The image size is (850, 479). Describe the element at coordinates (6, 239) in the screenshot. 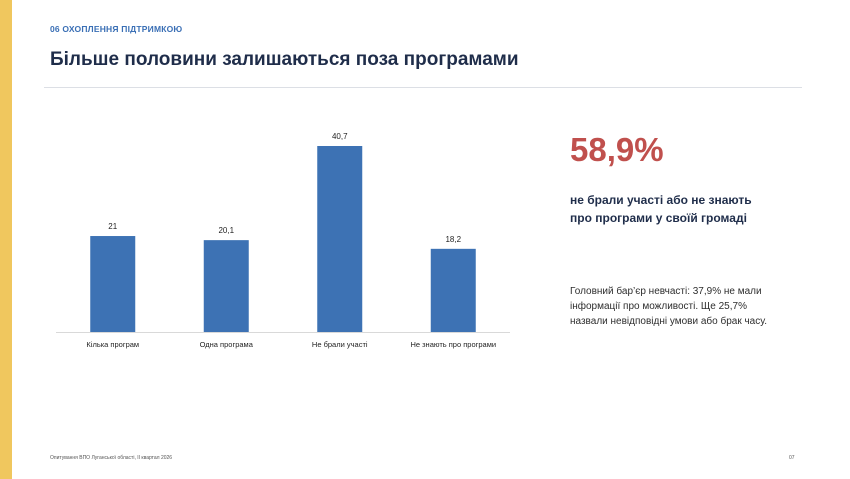

I see `accent-bar` at that location.